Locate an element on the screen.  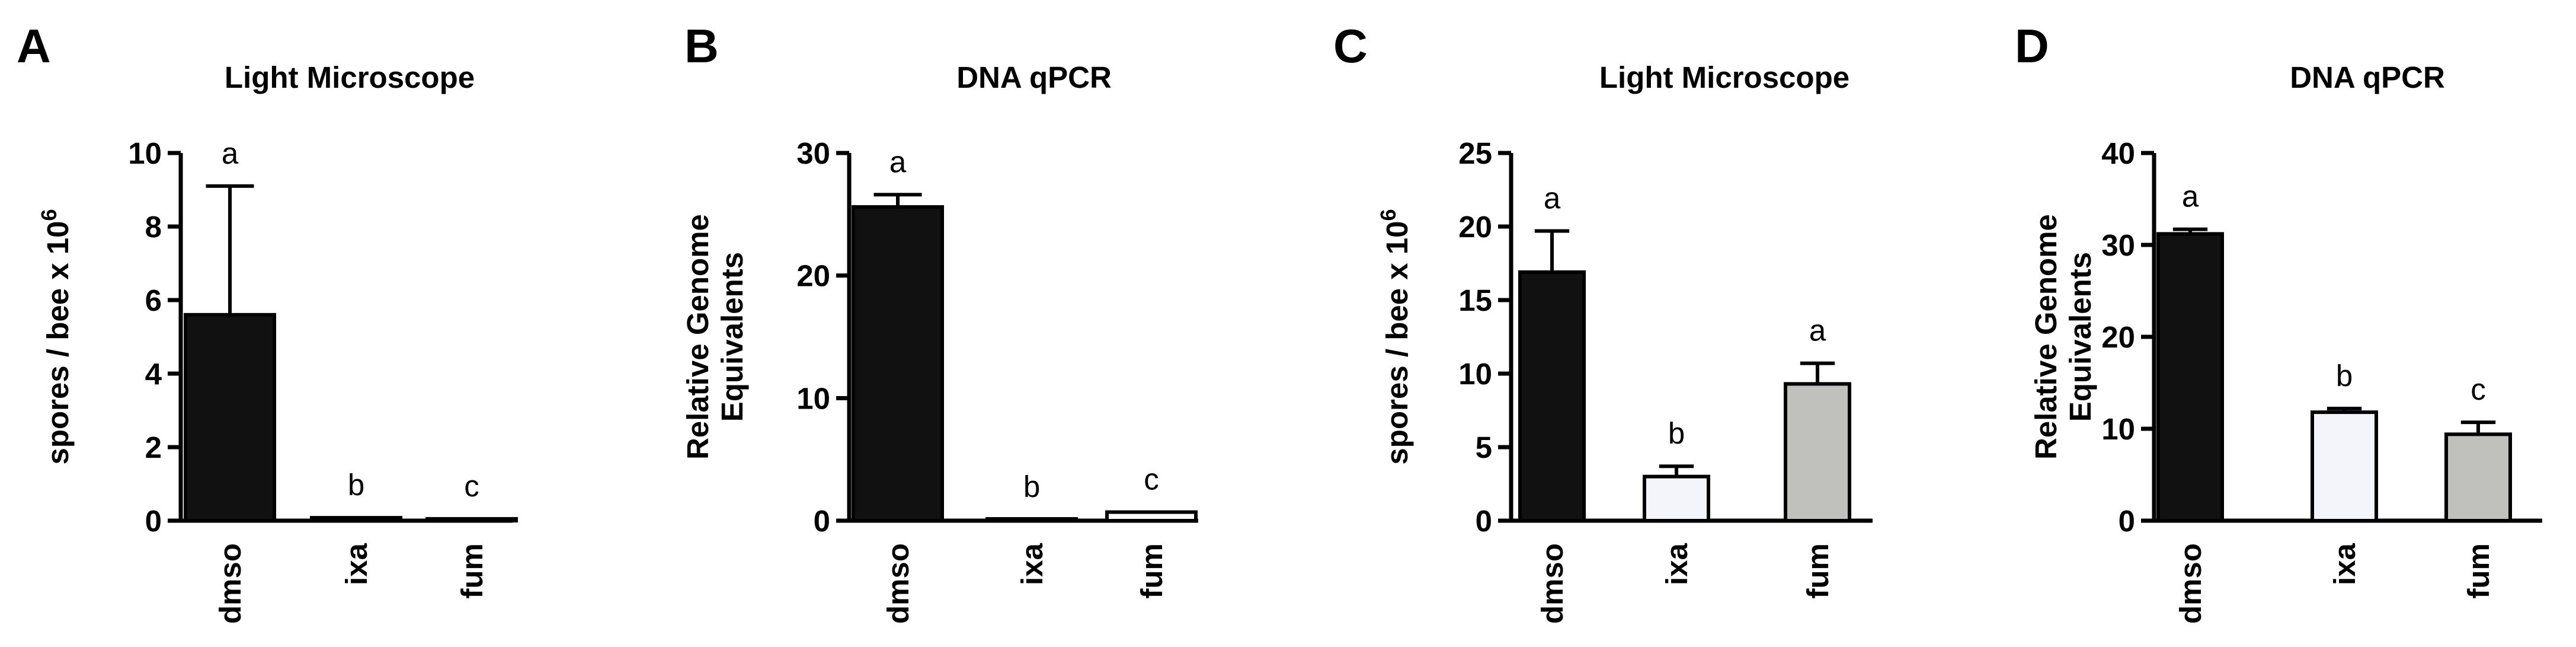
y-tick-label: 2 is located at coordinates (153, 447).